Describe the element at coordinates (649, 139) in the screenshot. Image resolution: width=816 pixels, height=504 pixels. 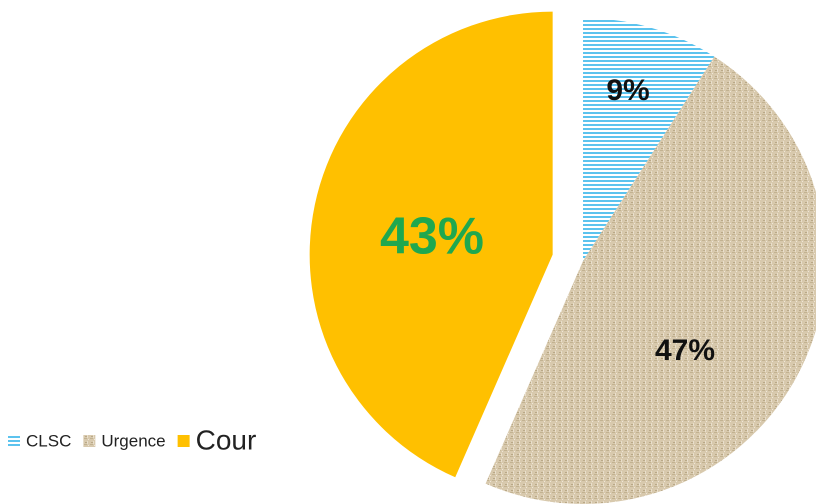
I see `pie-slice` at that location.